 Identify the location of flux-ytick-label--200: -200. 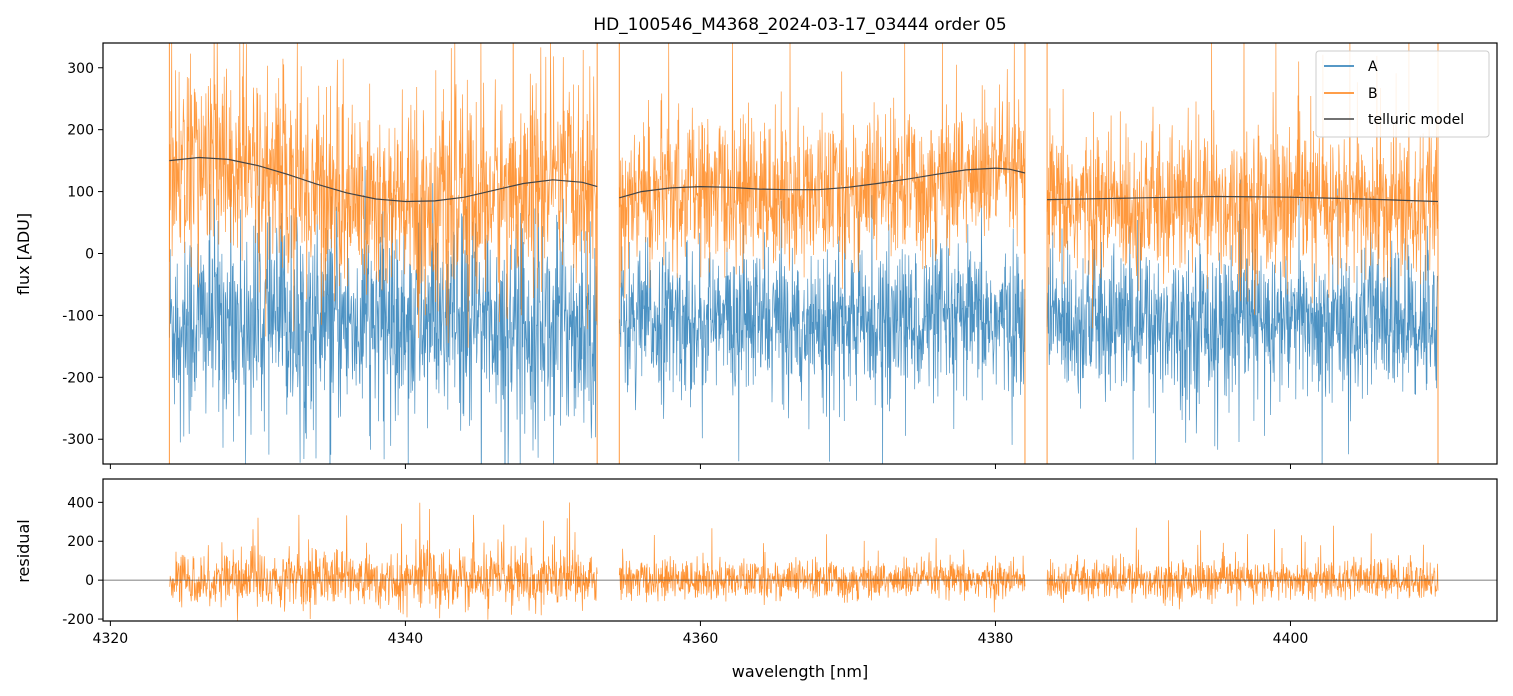
(78, 378).